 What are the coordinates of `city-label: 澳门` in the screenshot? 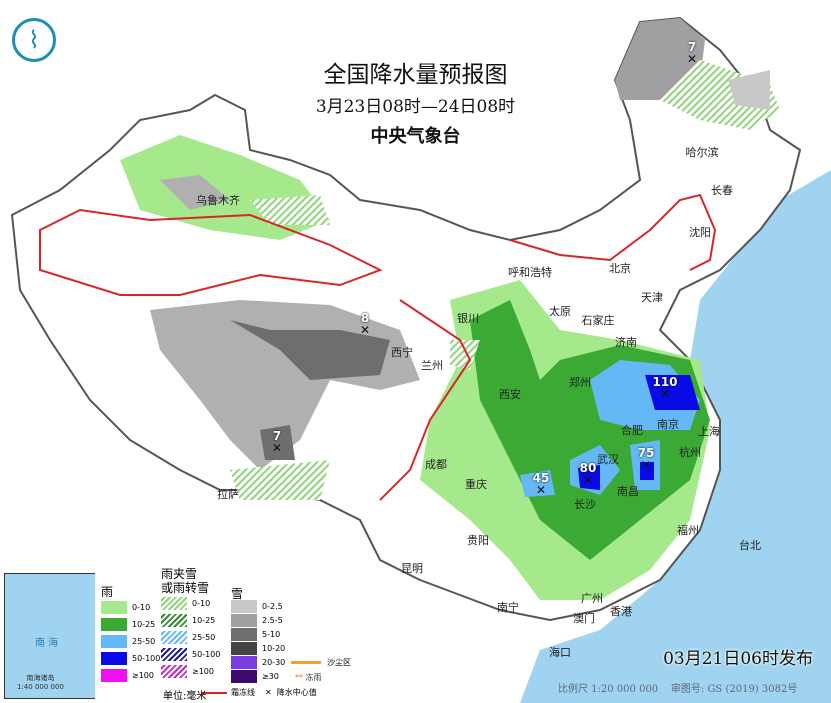 It's located at (584, 618).